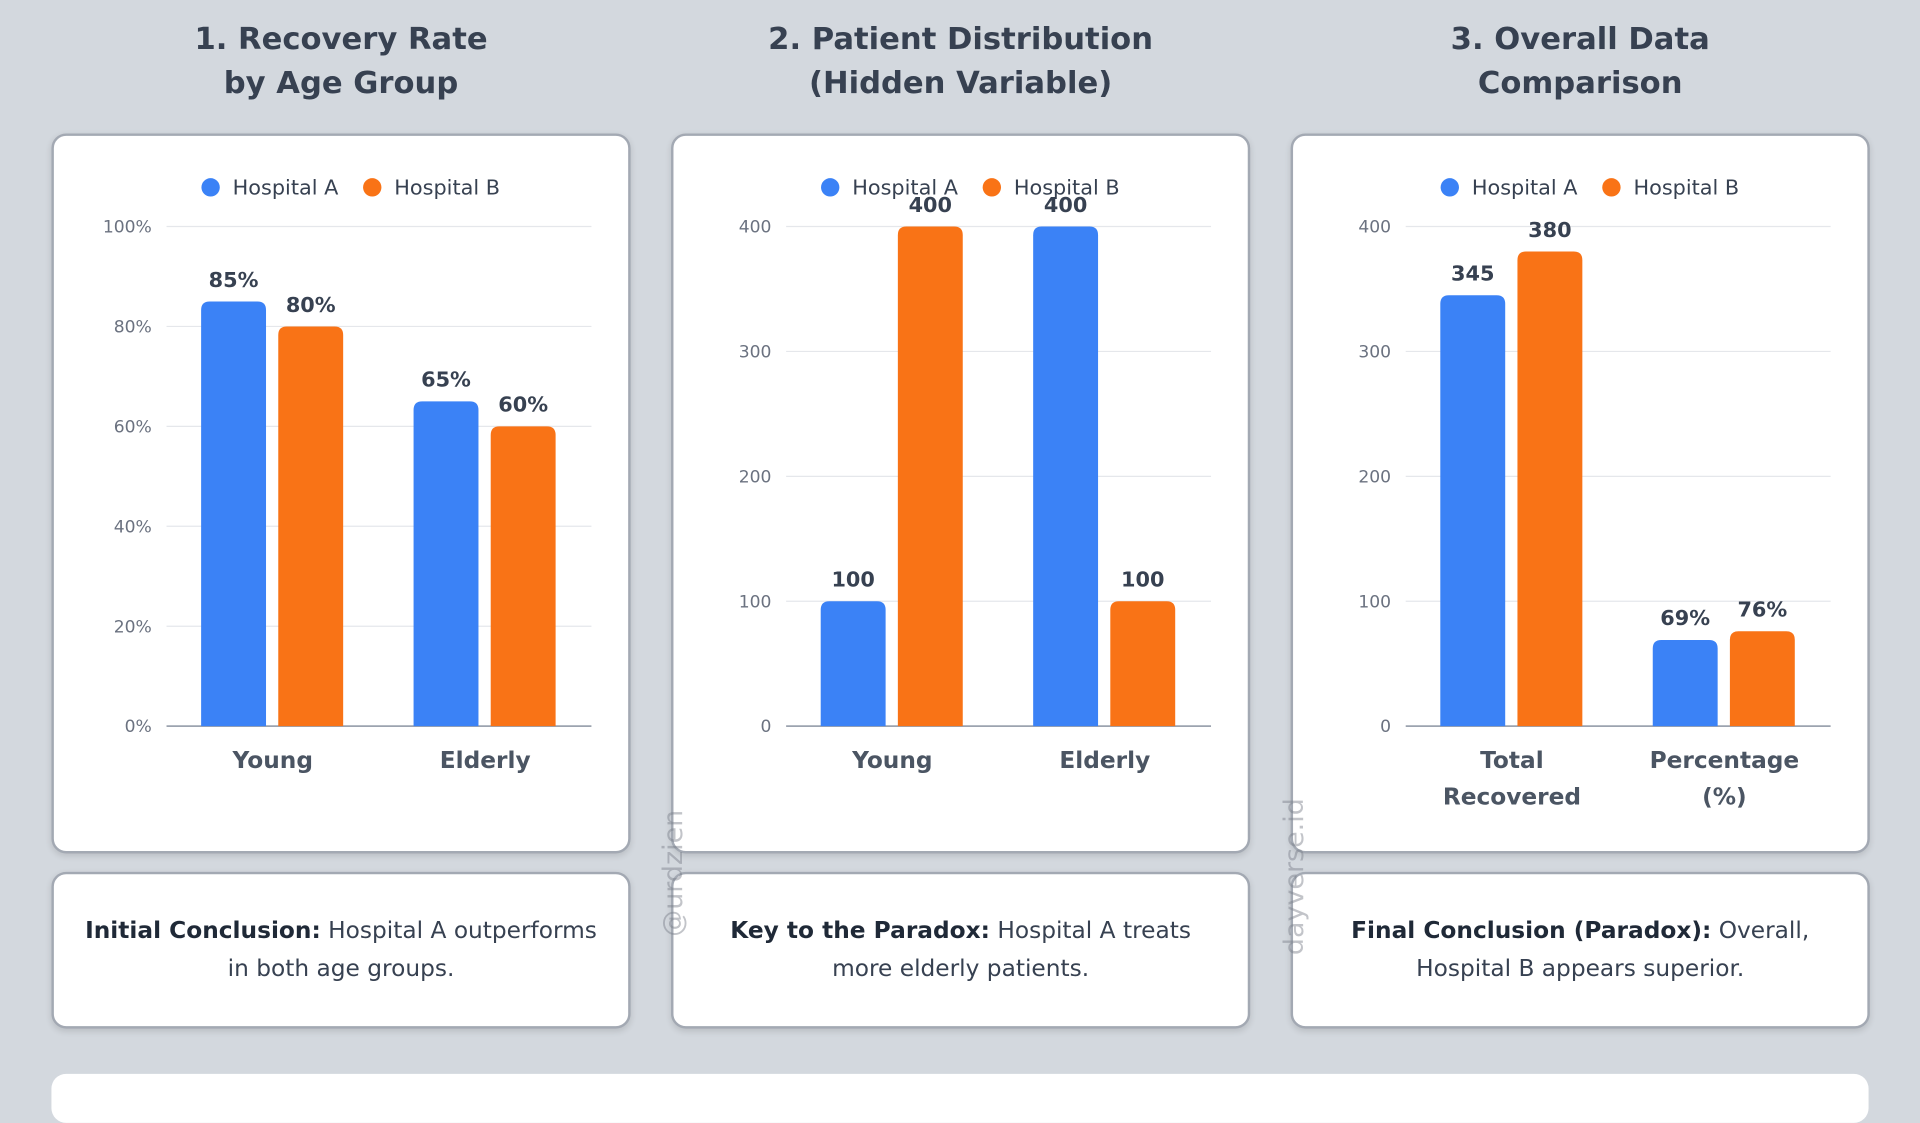 The width and height of the screenshot is (1920, 1123). What do you see at coordinates (341, 60) in the screenshot?
I see `chart-title: 1. Recovery Rate by Age Group` at bounding box center [341, 60].